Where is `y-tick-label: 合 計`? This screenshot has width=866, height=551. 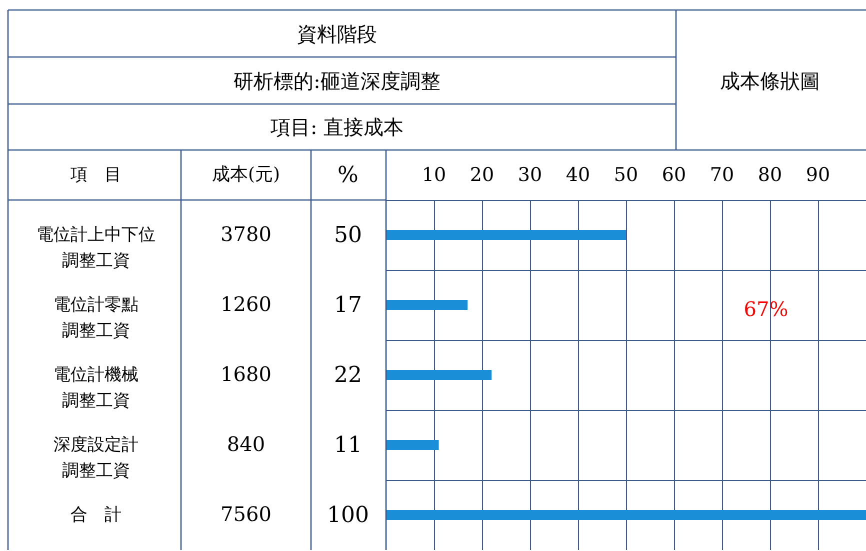 y-tick-label: 合 計 is located at coordinates (96, 515).